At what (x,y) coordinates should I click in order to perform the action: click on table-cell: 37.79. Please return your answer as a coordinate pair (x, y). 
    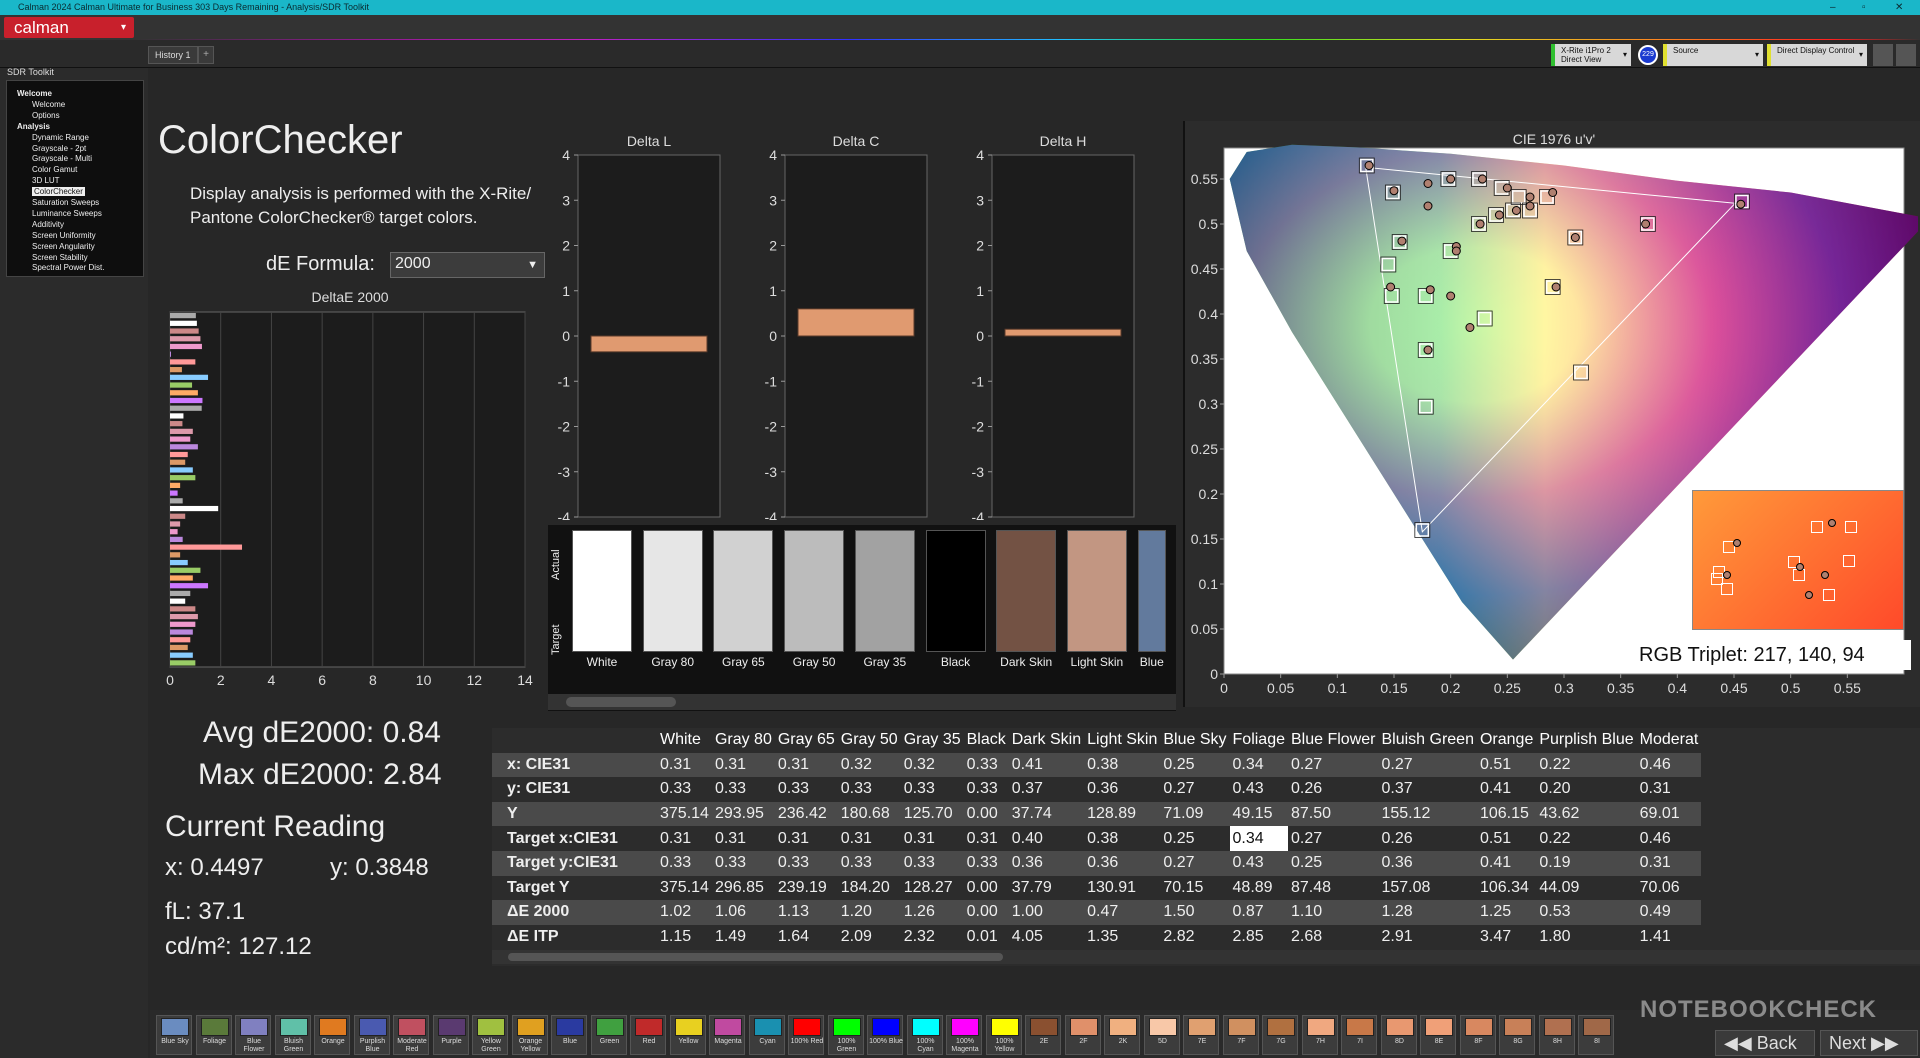
    Looking at the image, I should click on (1031, 887).